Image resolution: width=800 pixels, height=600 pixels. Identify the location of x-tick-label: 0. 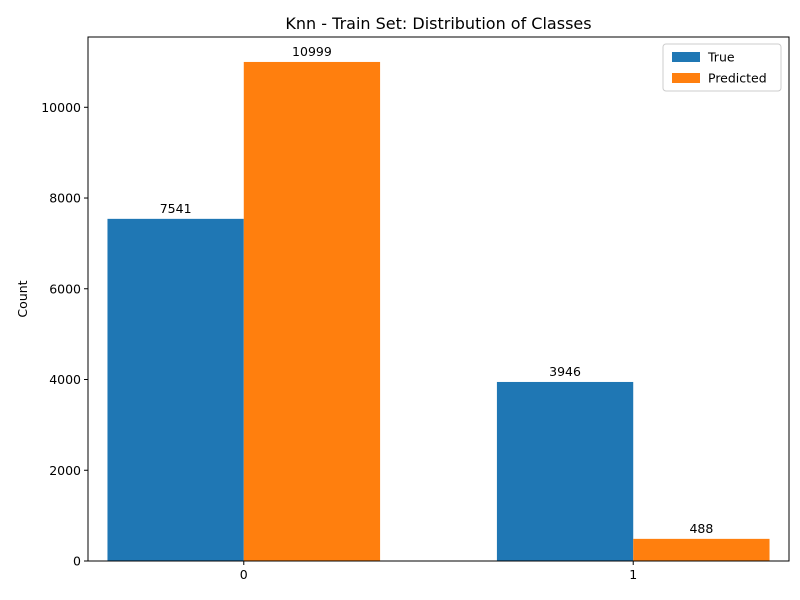
(244, 574).